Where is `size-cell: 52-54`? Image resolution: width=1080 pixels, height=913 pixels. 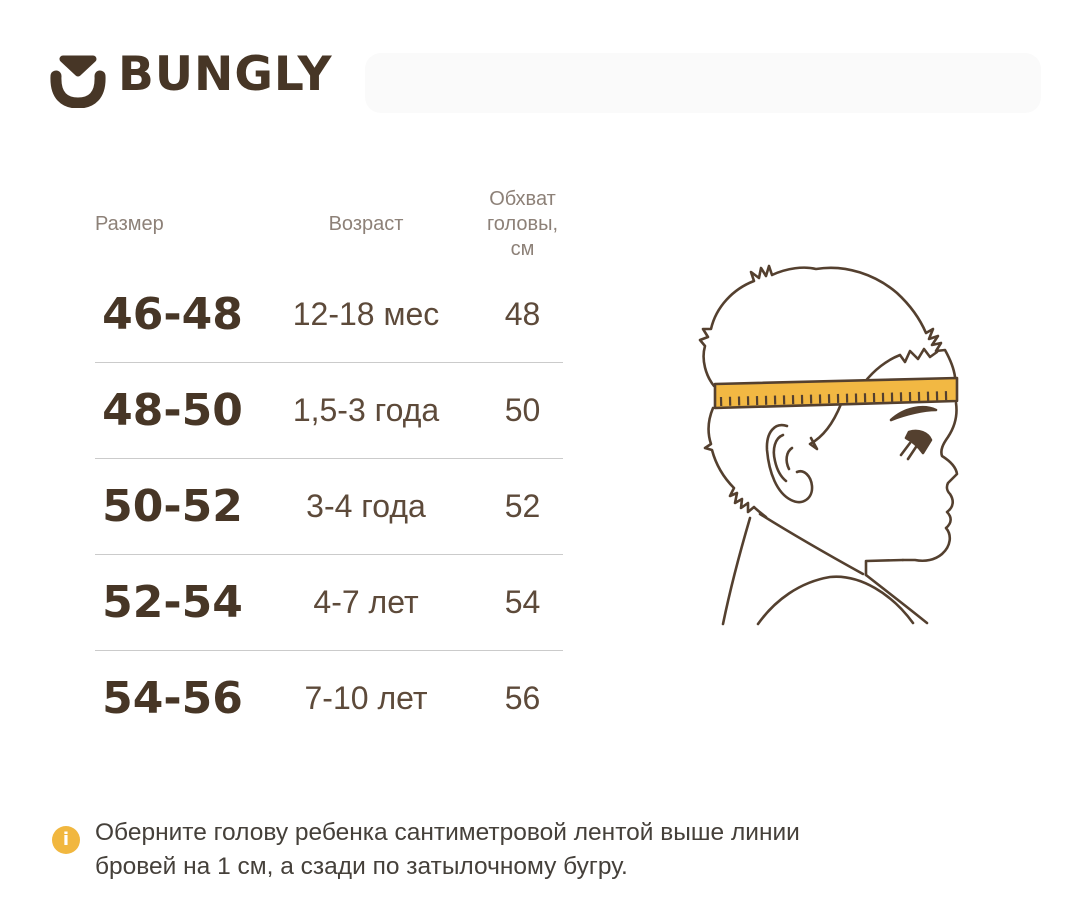
size-cell: 52-54 is located at coordinates (172, 602).